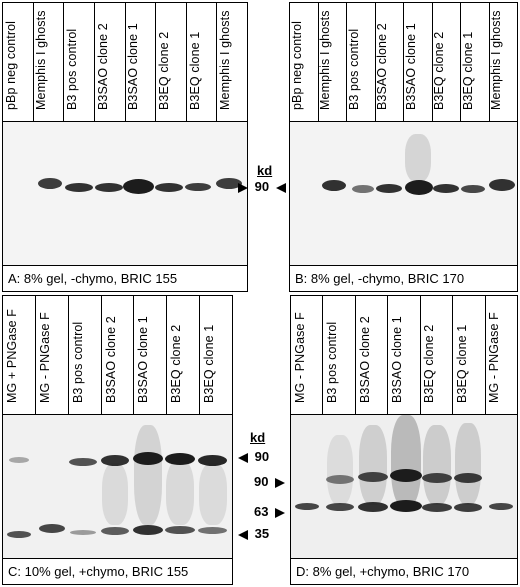 The height and width of the screenshot is (587, 520). I want to click on kd-label-bottom: kd, so click(258, 437).